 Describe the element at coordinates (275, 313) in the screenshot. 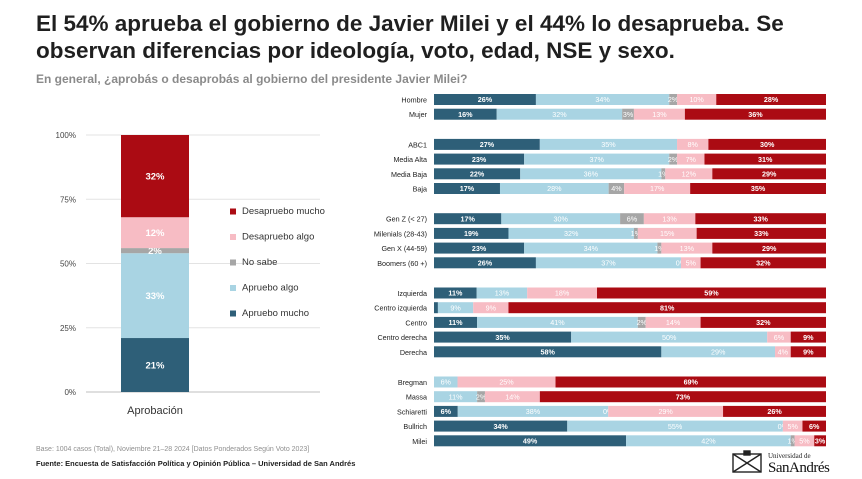

I see `legend-label-apruebo-mucho: Apruebo mucho` at that location.